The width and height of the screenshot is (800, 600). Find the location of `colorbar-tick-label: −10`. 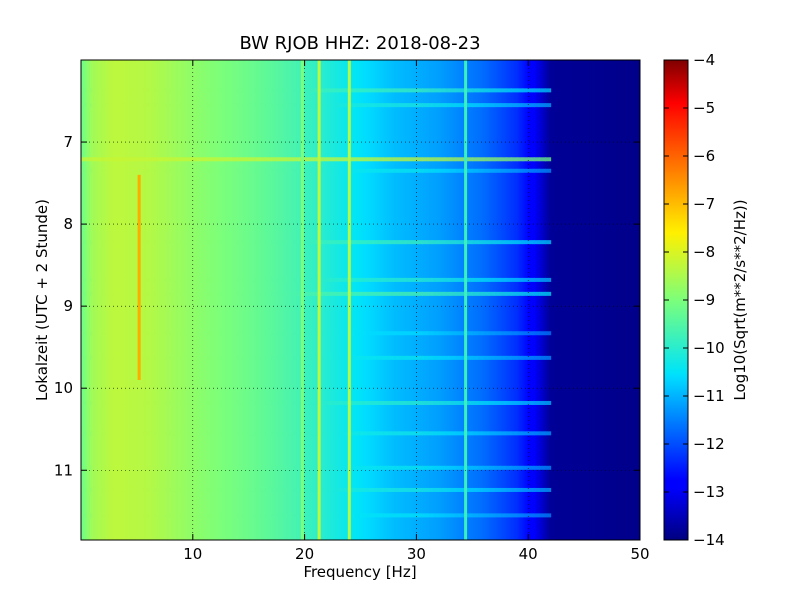

colorbar-tick-label: −10 is located at coordinates (709, 348).